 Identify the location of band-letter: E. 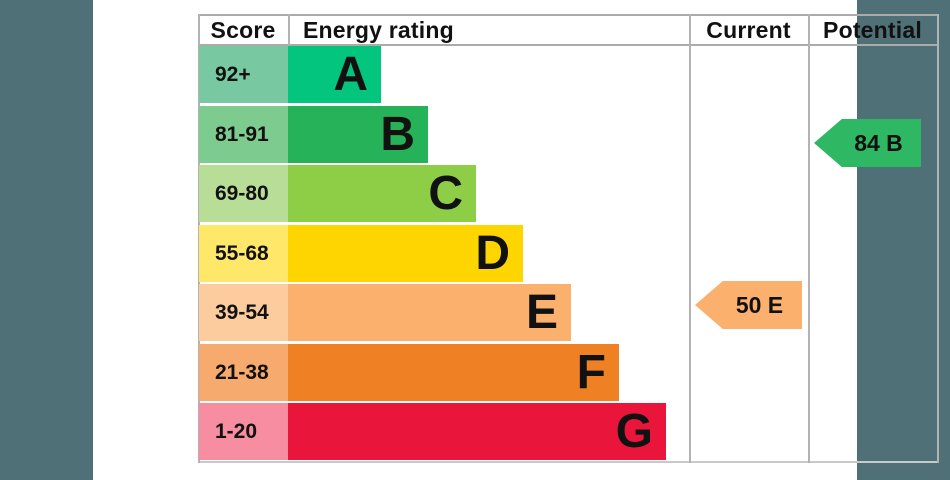
(541, 312).